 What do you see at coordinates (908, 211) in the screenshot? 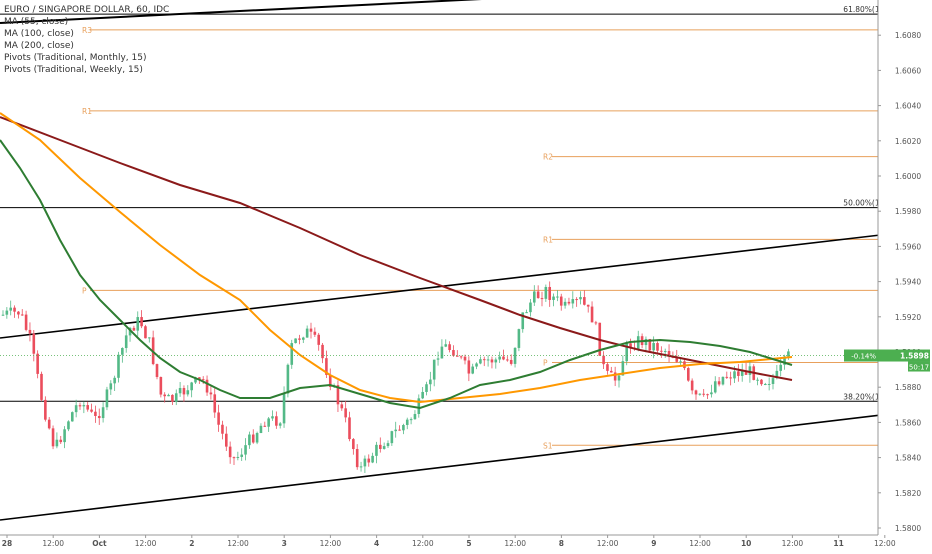
I see `price-tick-label: 1.5980` at bounding box center [908, 211].